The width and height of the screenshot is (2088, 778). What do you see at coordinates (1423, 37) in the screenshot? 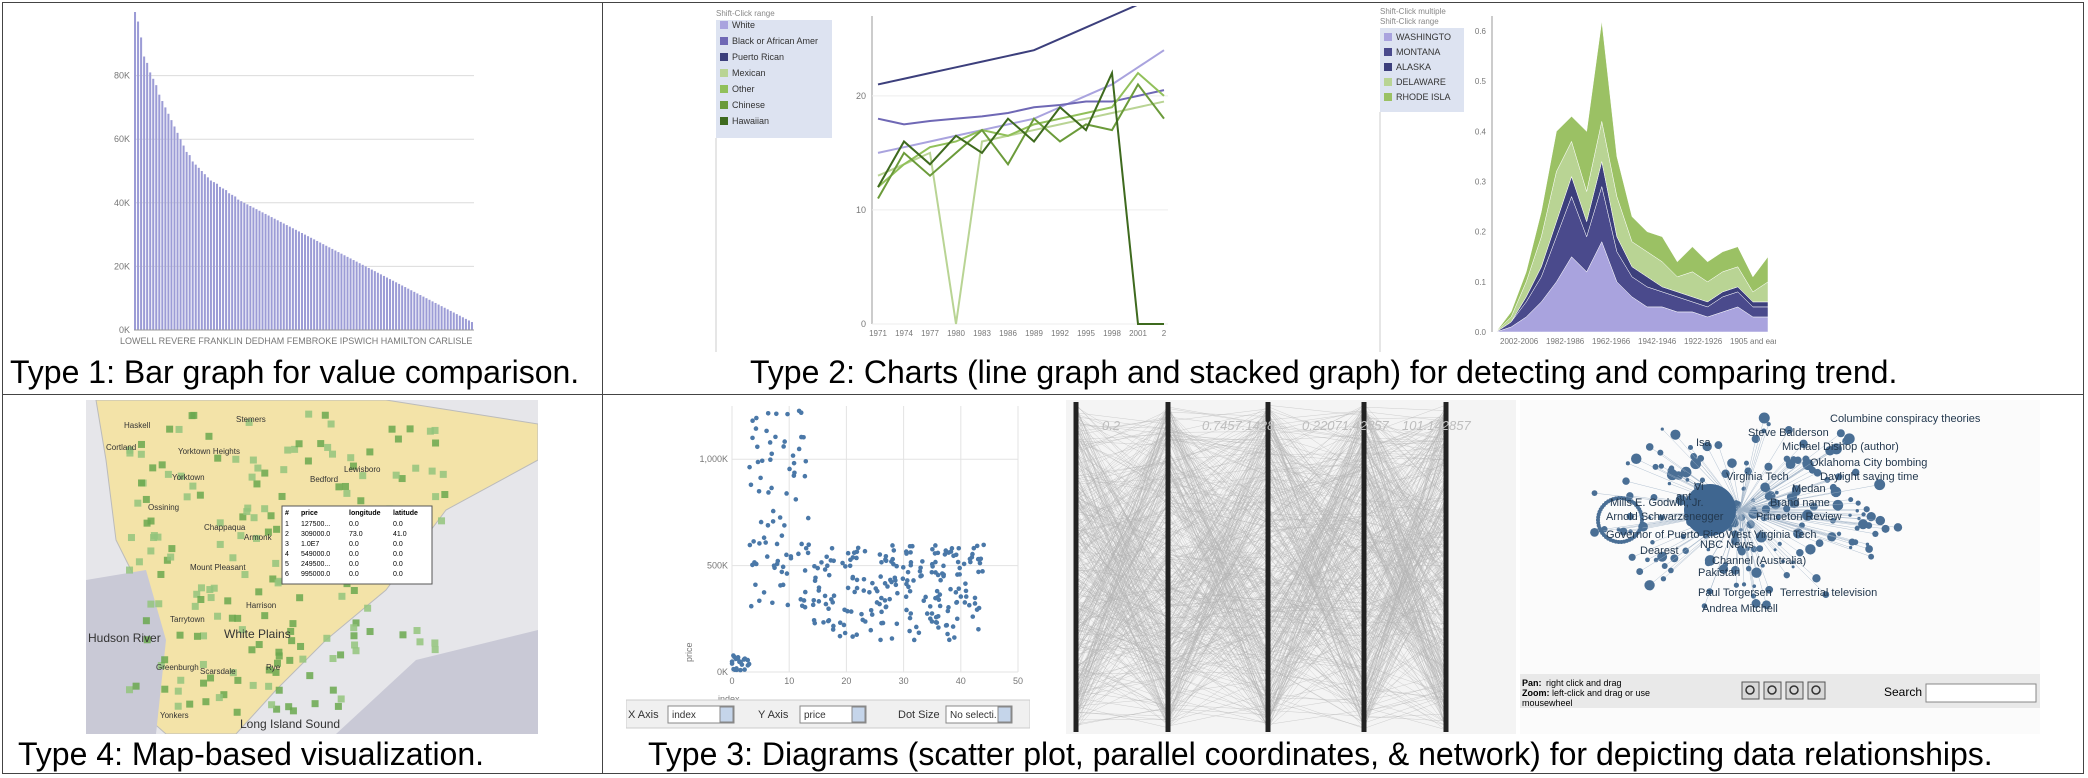
I see `legend-label: WASHINGTO` at bounding box center [1423, 37].